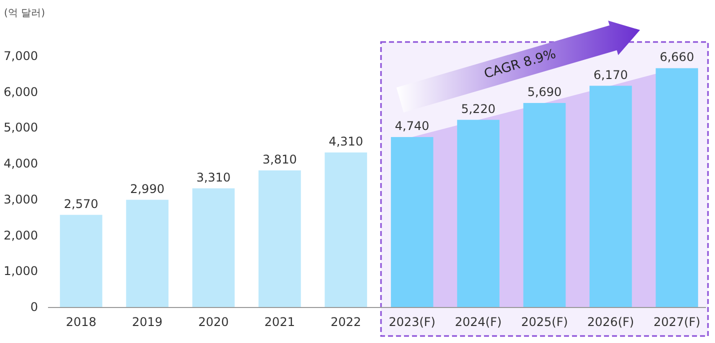  What do you see at coordinates (21, 56) in the screenshot?
I see `y-tick-label: 7,000` at bounding box center [21, 56].